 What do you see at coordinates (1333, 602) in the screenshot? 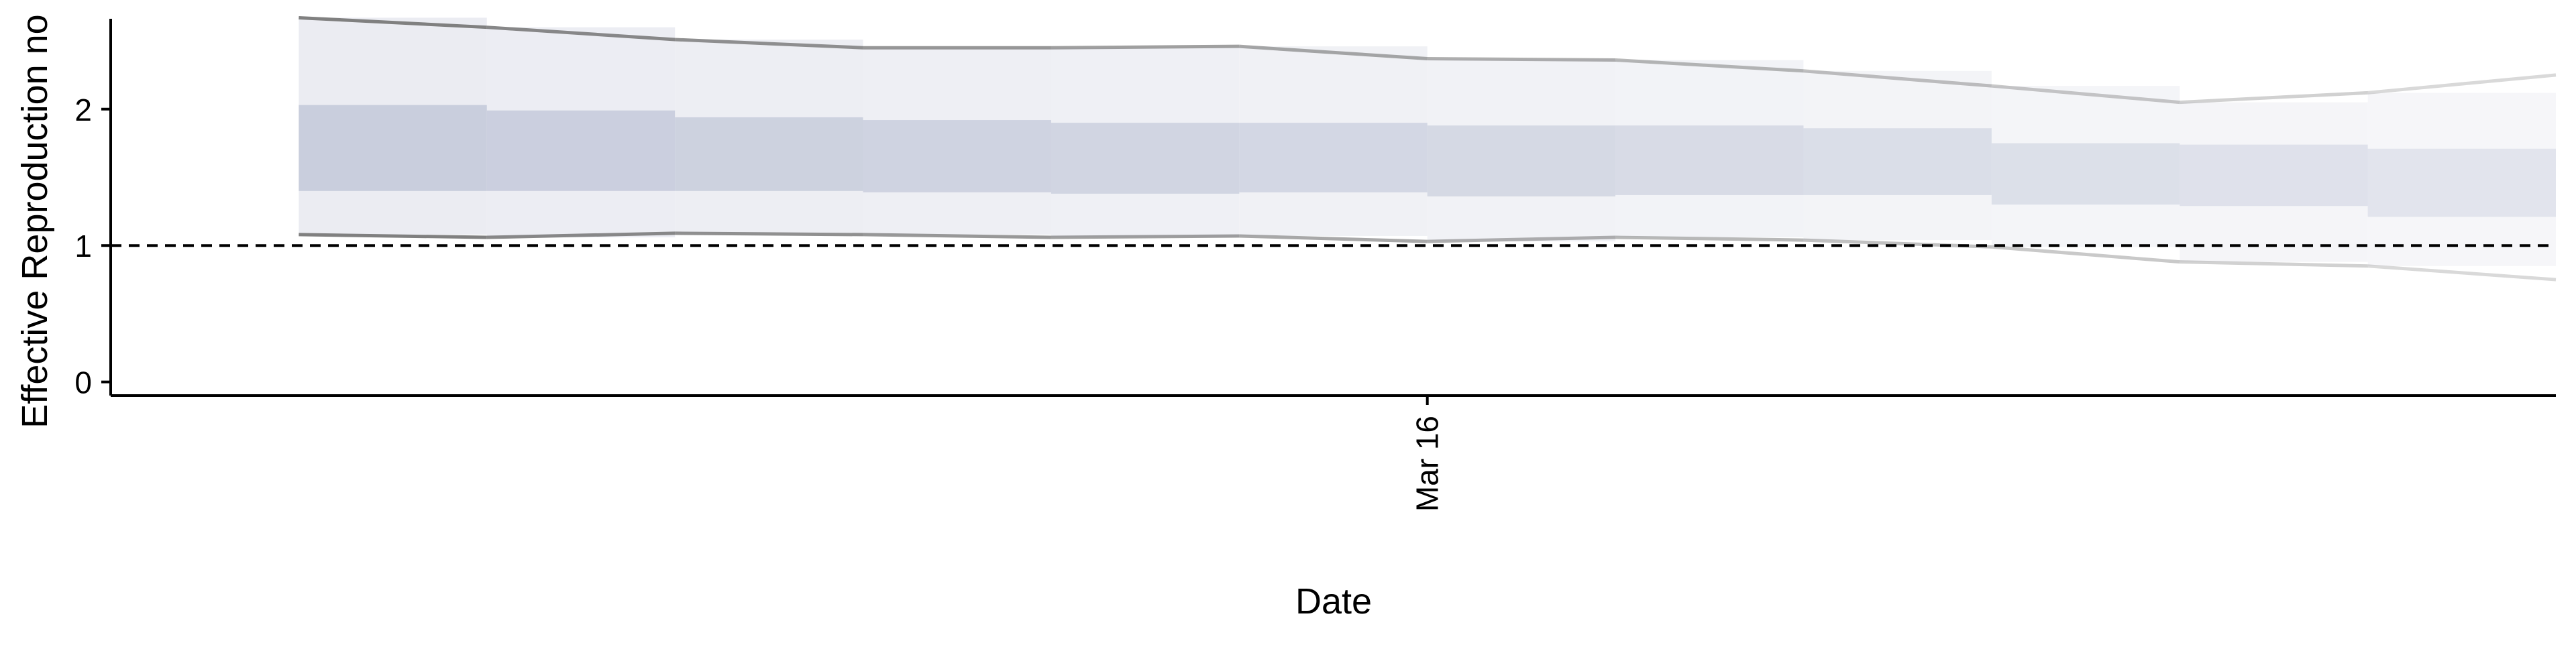
I see `x-axis-title: Date` at bounding box center [1333, 602].